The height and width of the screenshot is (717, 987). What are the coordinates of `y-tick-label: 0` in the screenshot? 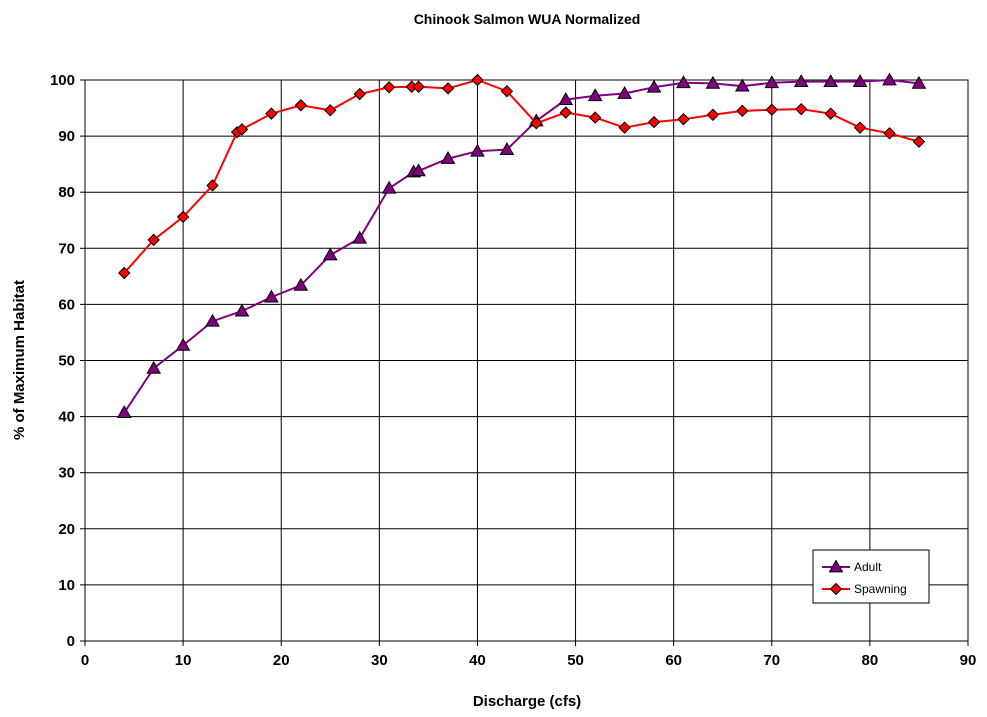 It's located at (71, 641).